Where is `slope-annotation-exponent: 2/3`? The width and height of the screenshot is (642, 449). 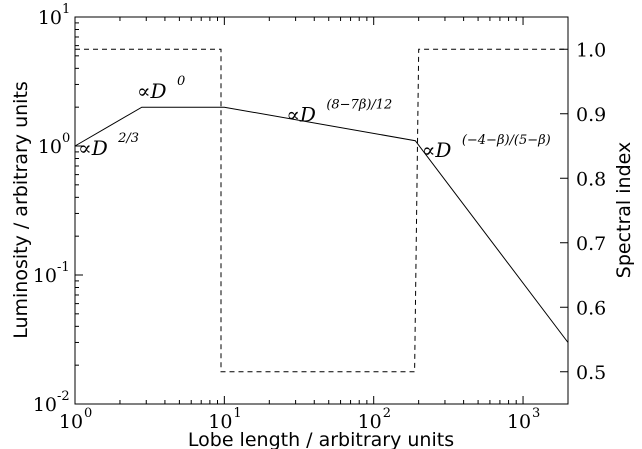
slope-annotation-exponent: 2/3 is located at coordinates (128, 138).